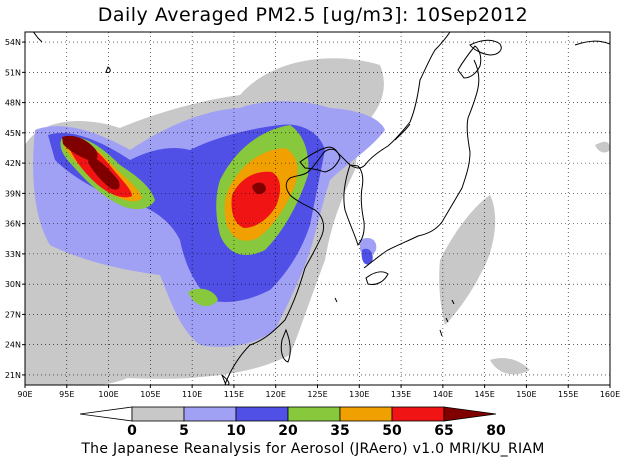 The width and height of the screenshot is (626, 466). Describe the element at coordinates (443, 431) in the screenshot. I see `colorbar-tick-label: 65` at that location.